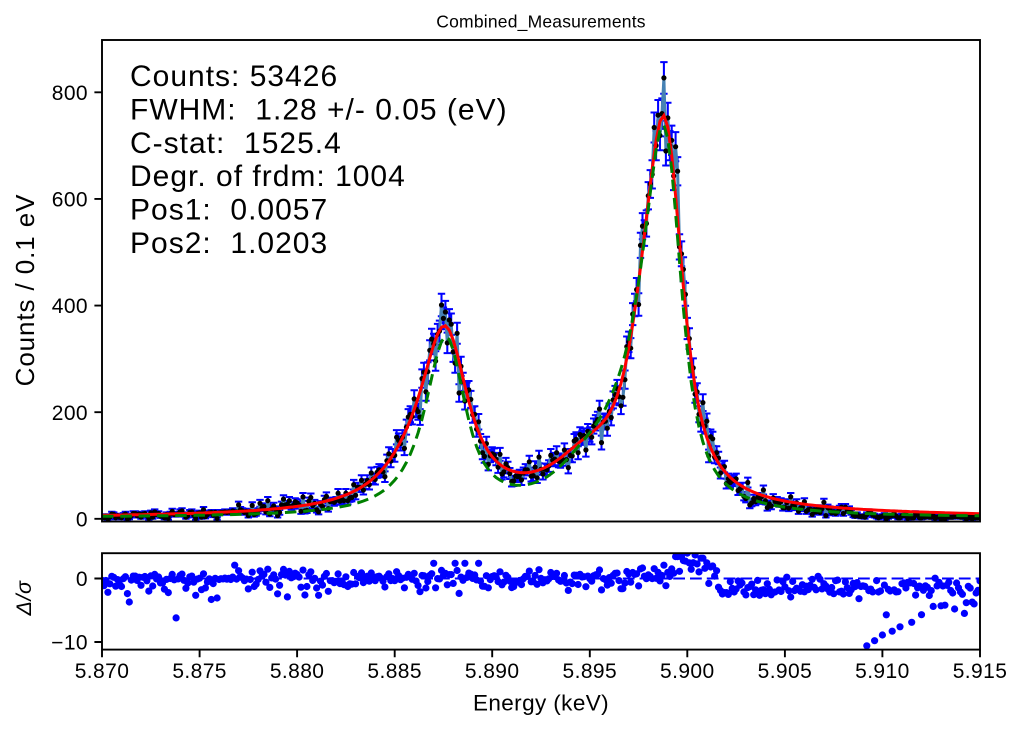 This screenshot has width=1024, height=734. Describe the element at coordinates (24, 598) in the screenshot. I see `svg-text: Δ/σ` at that location.